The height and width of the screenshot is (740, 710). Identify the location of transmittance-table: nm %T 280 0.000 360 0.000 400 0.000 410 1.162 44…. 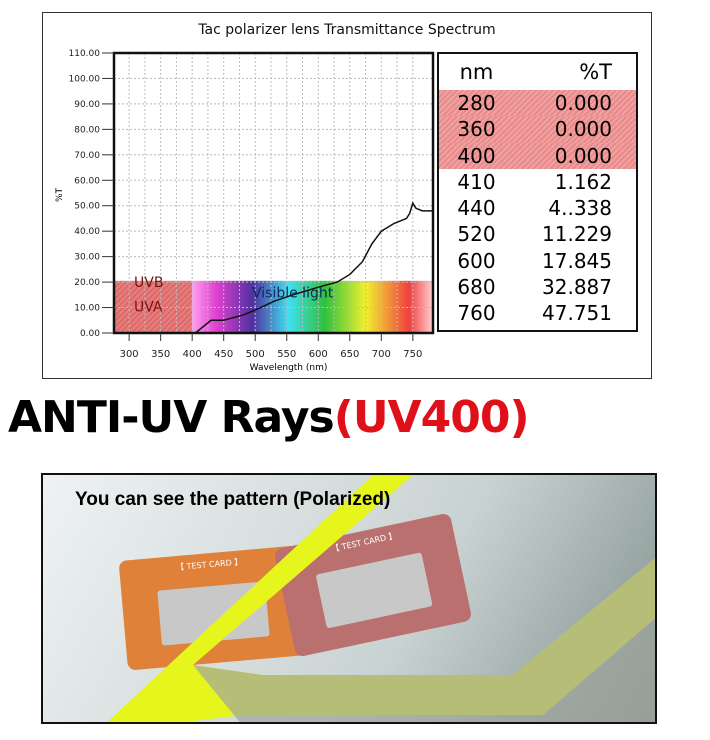
(537, 192).